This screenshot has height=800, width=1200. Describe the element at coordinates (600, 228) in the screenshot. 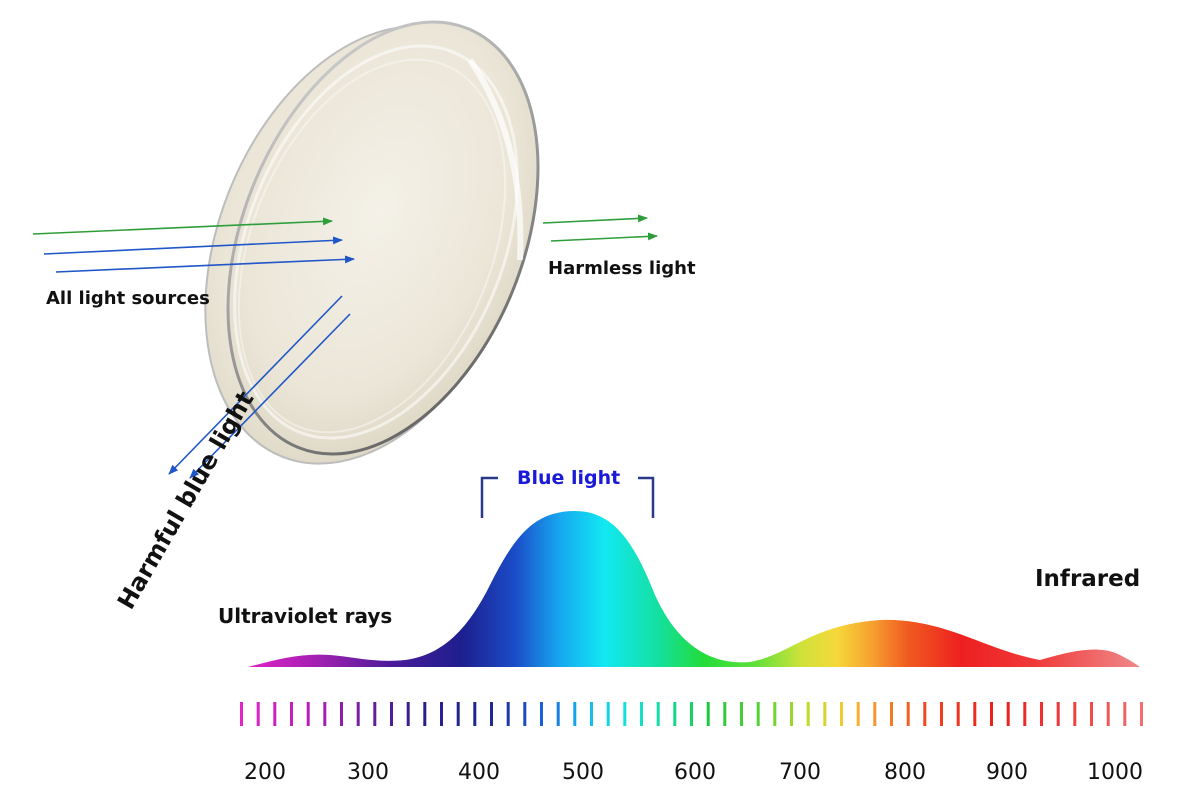

I see `harmless-rays` at that location.